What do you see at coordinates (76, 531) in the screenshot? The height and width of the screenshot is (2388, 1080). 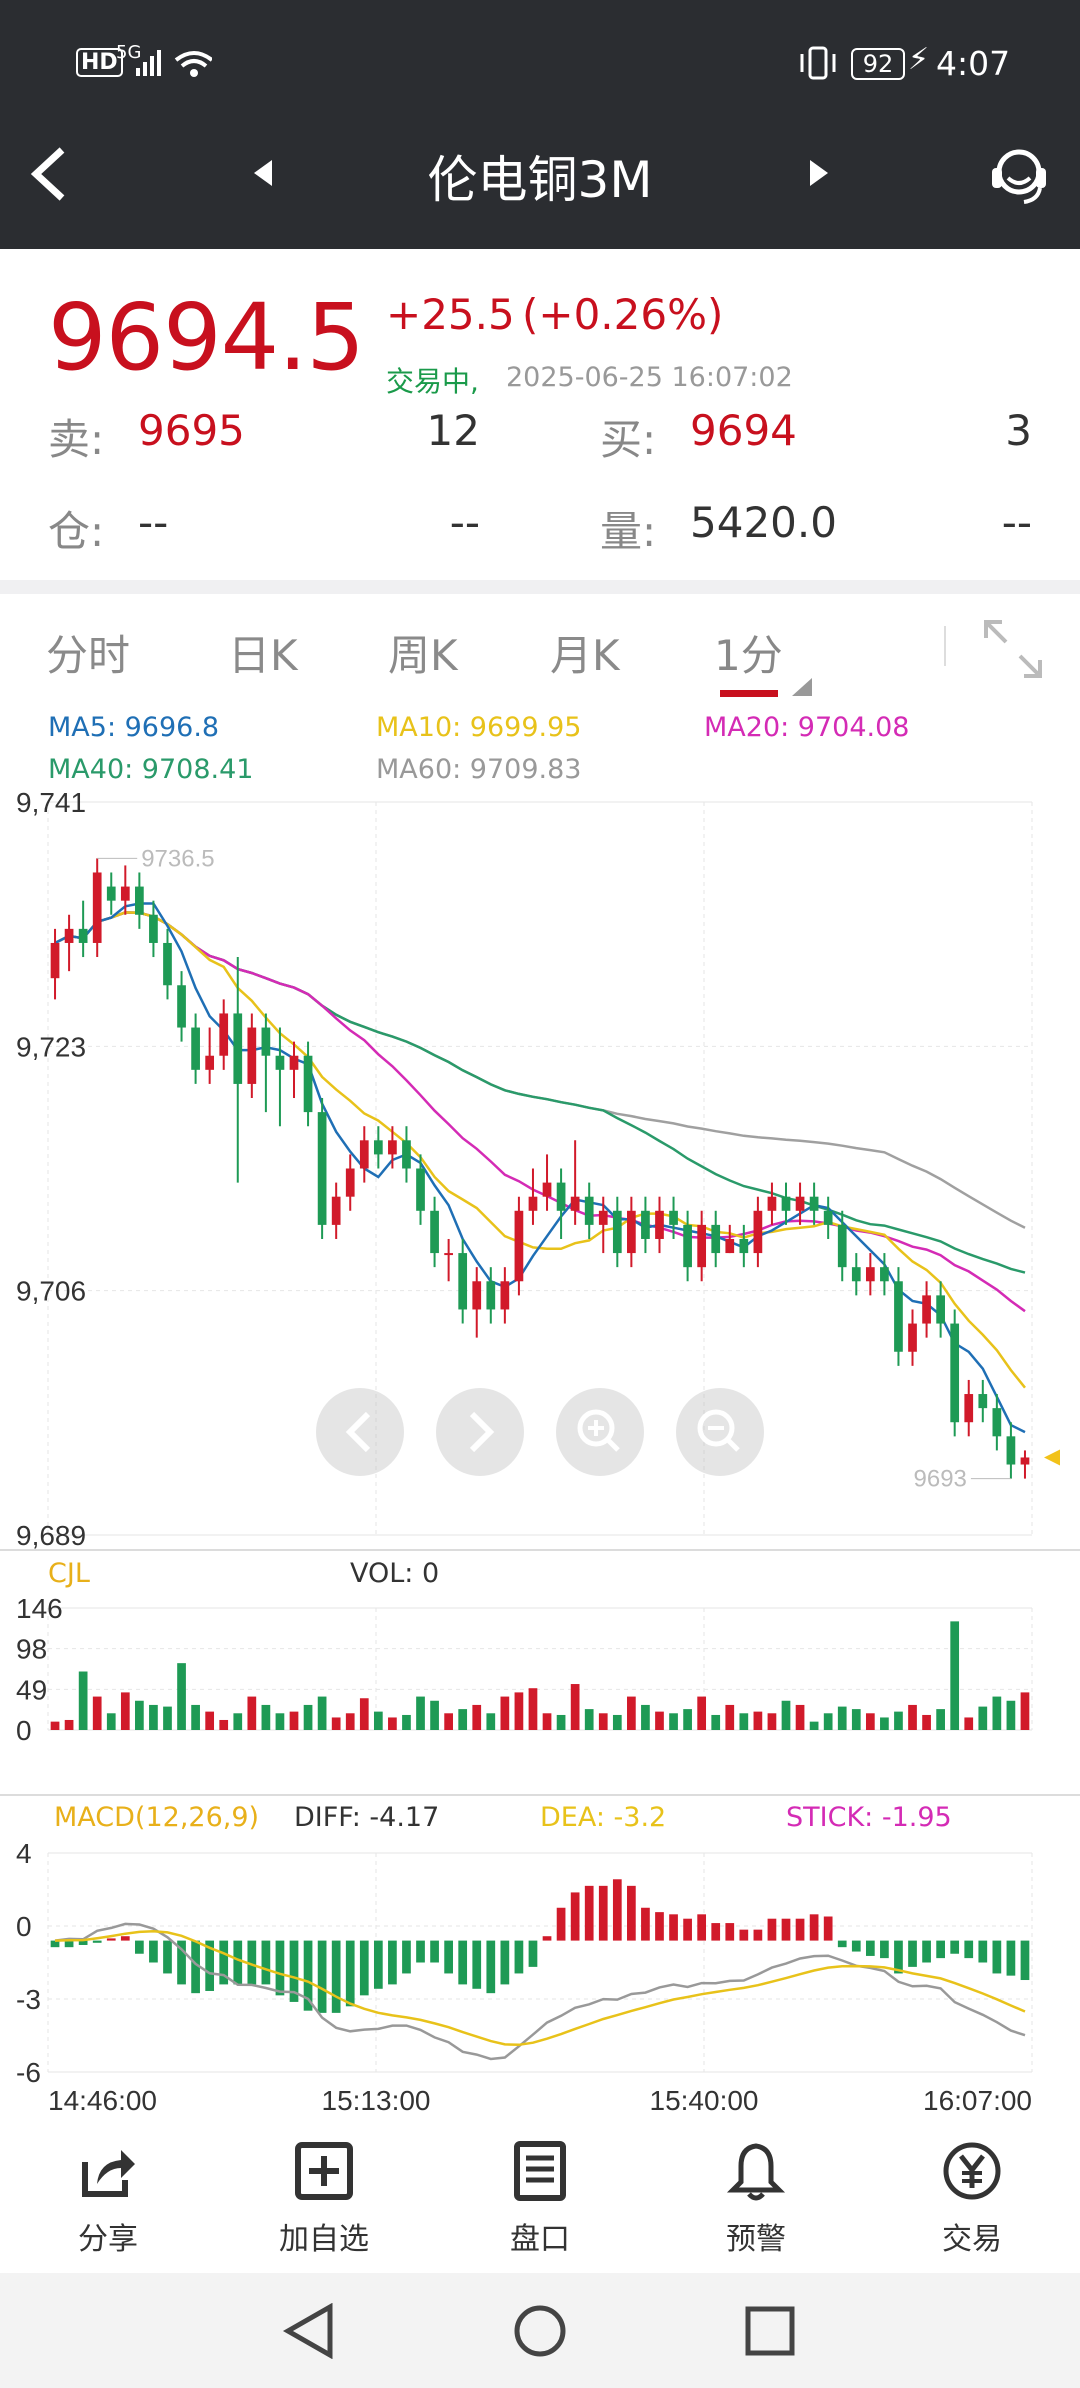 I see `open-interest-label: 仓:` at bounding box center [76, 531].